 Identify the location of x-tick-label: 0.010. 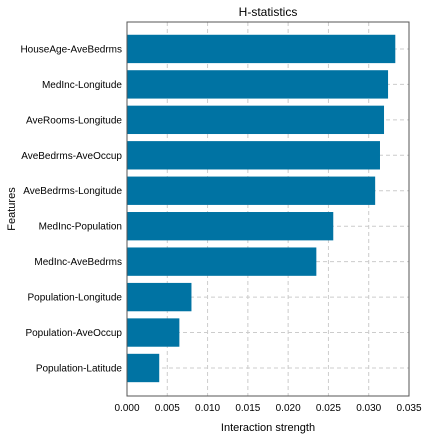
(207, 408).